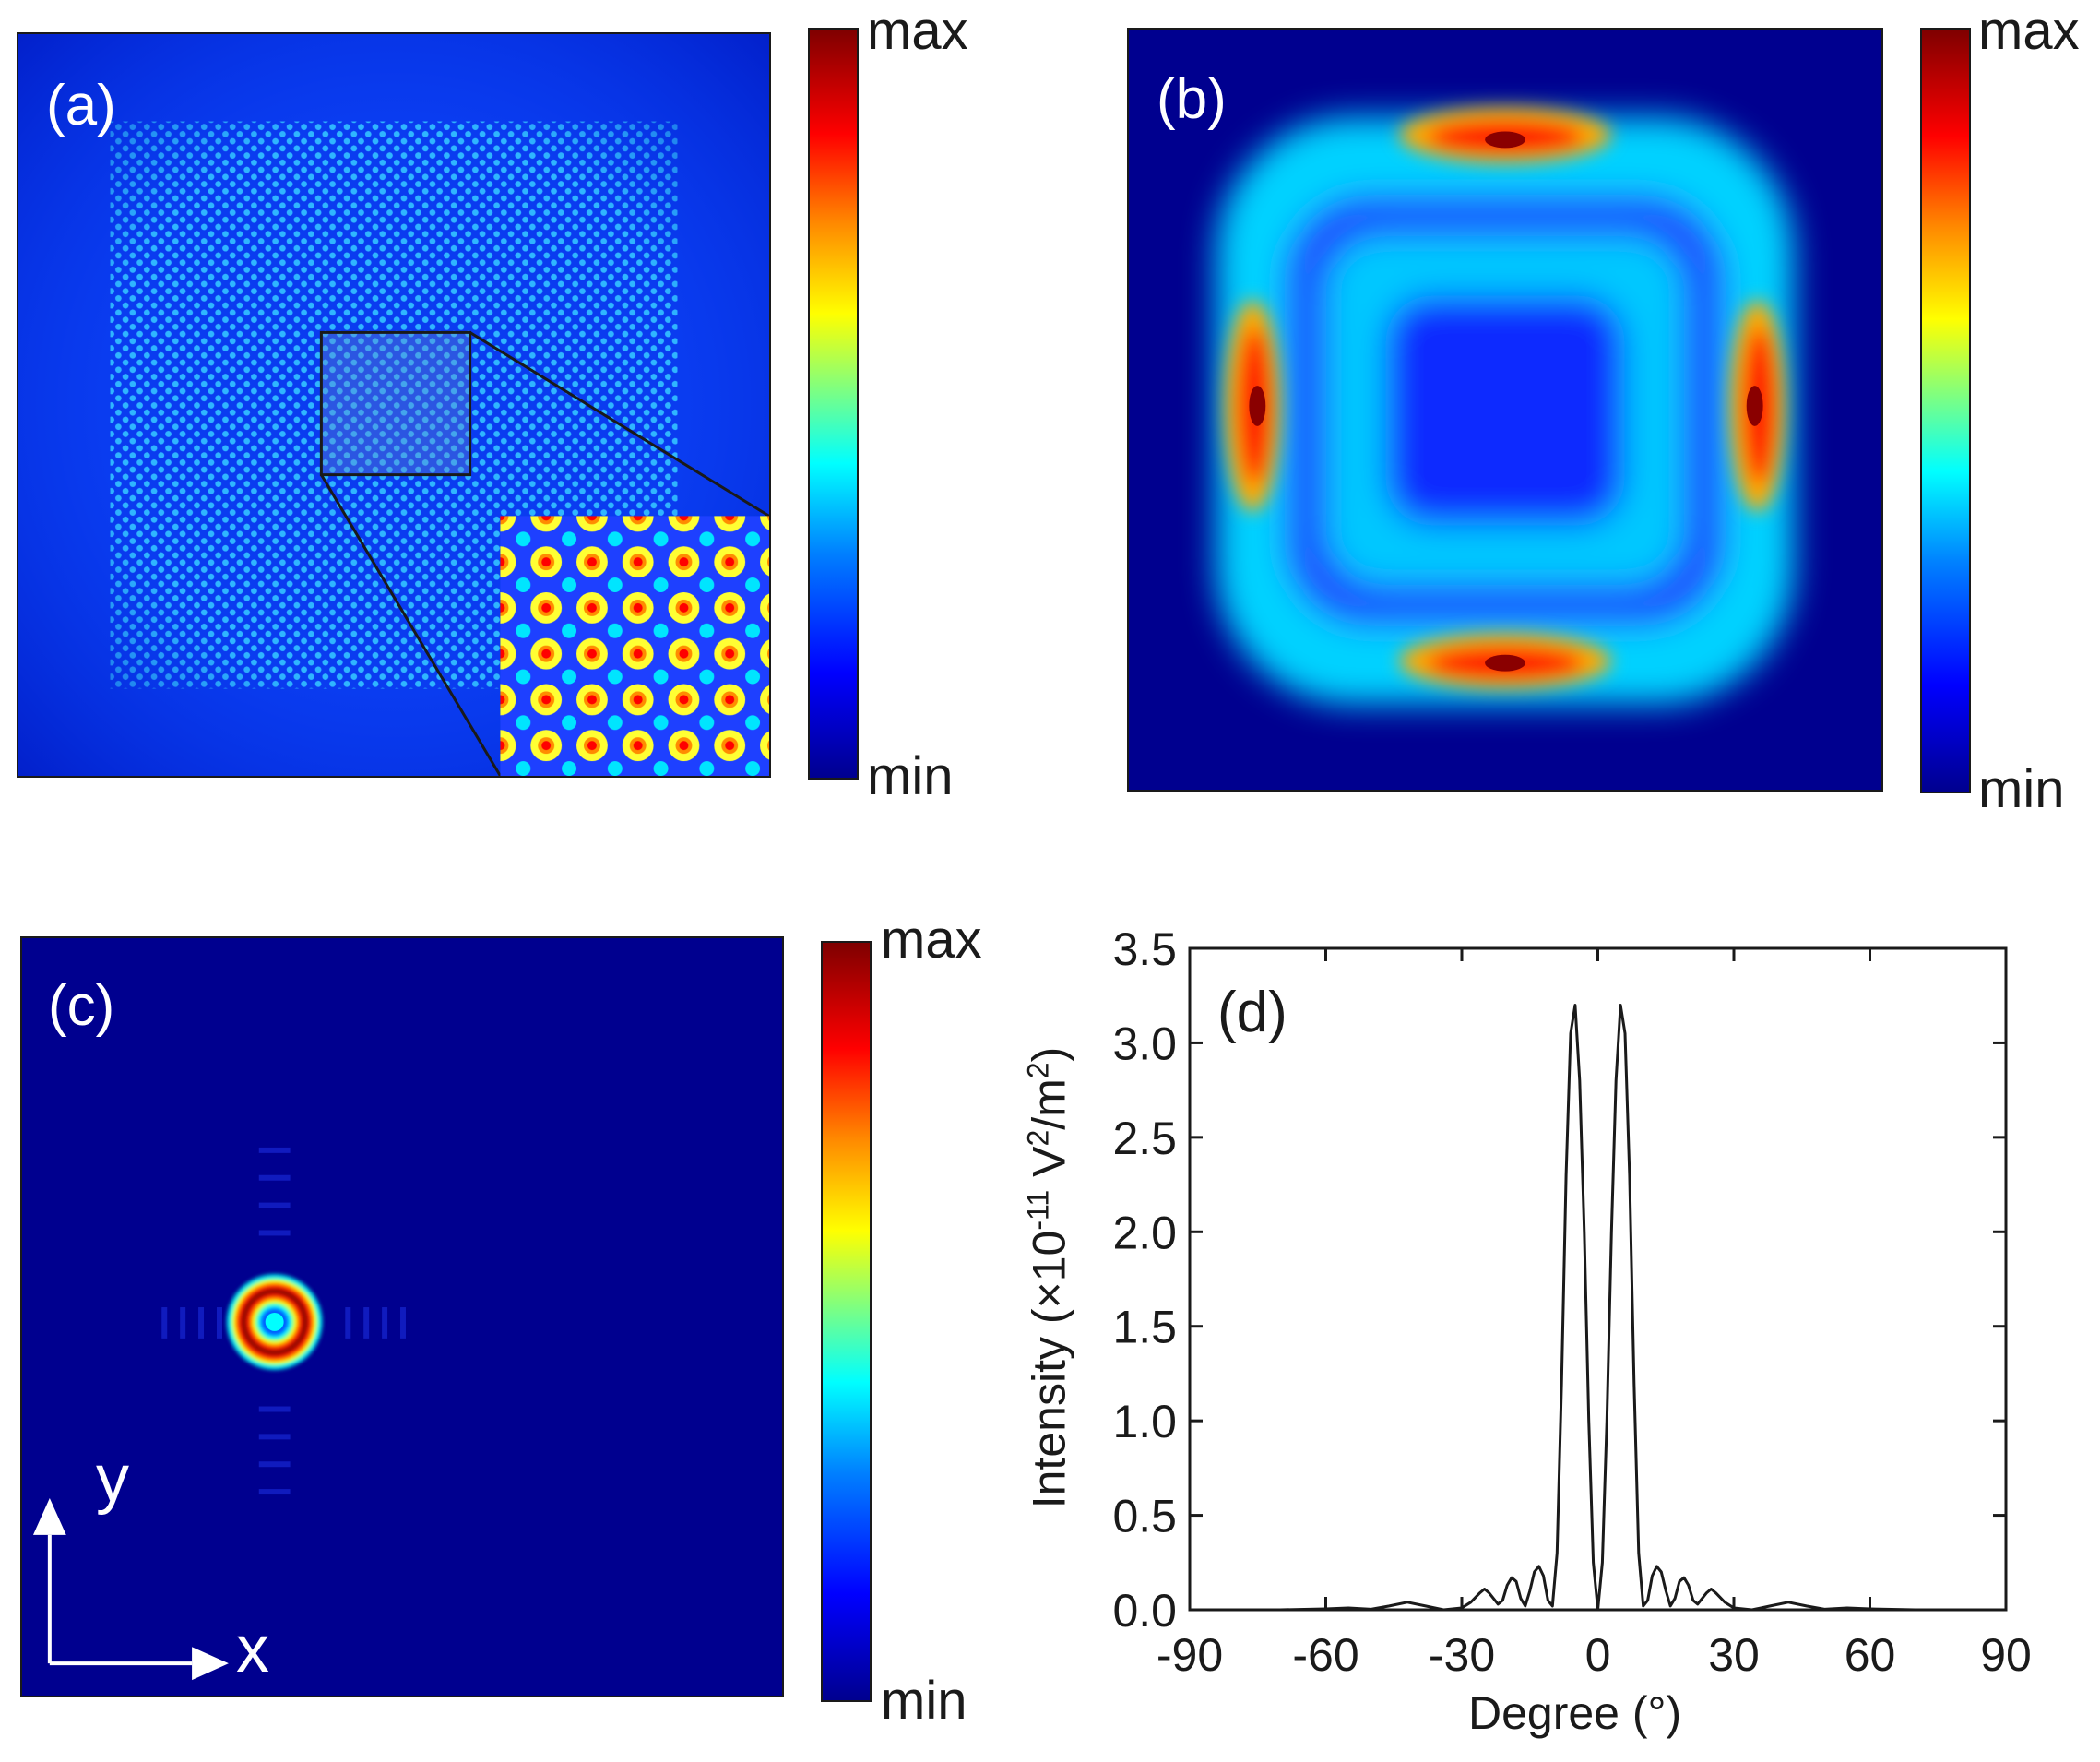  Describe the element at coordinates (1946, 411) in the screenshot. I see `colorbar-b` at that location.